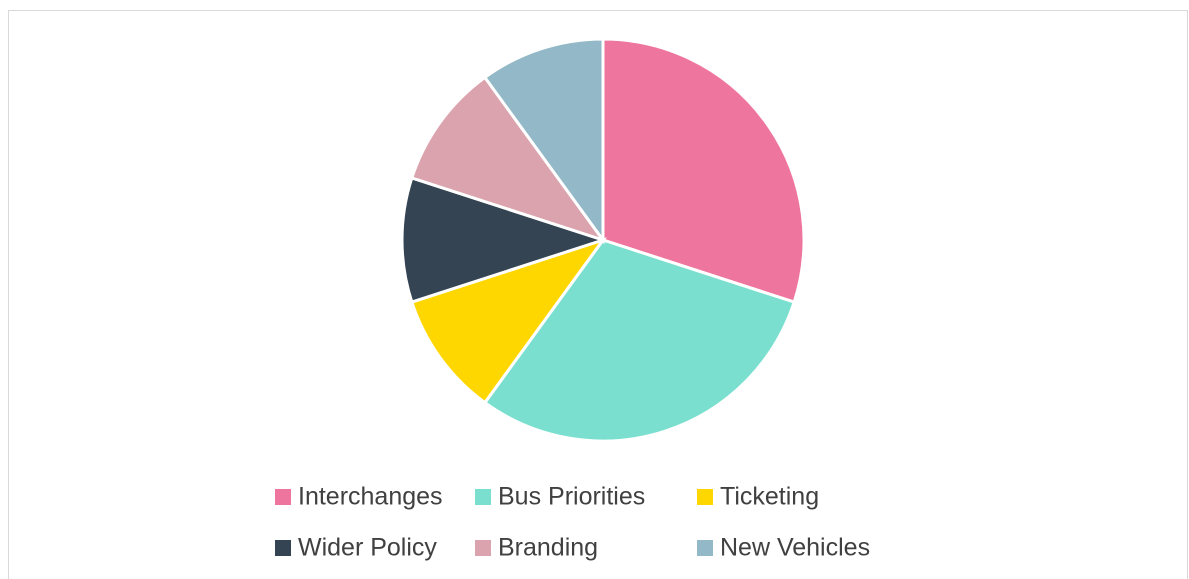  What do you see at coordinates (548, 548) in the screenshot?
I see `legend-label: Branding` at bounding box center [548, 548].